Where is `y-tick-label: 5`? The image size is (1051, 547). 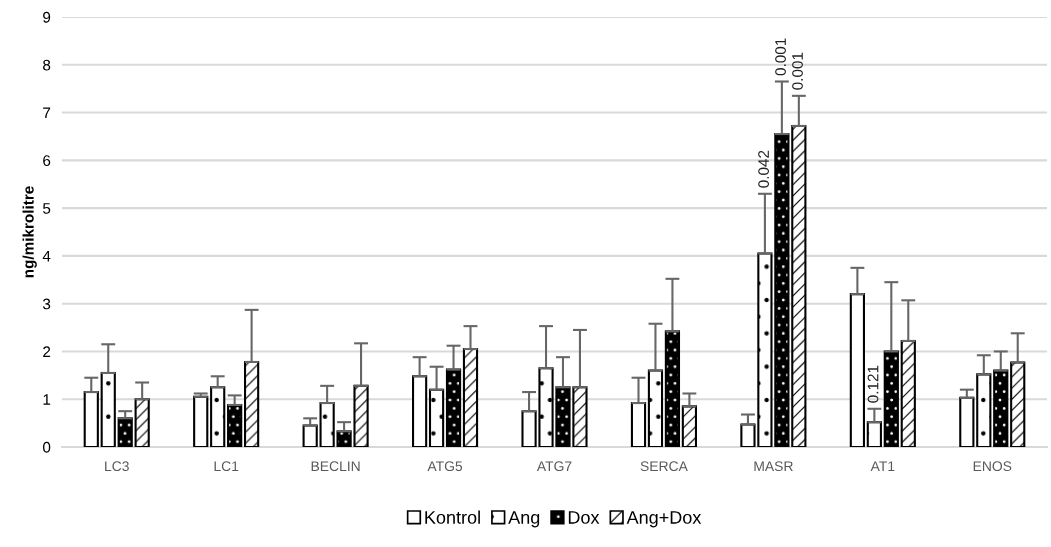 y-tick-label: 5 is located at coordinates (47, 208).